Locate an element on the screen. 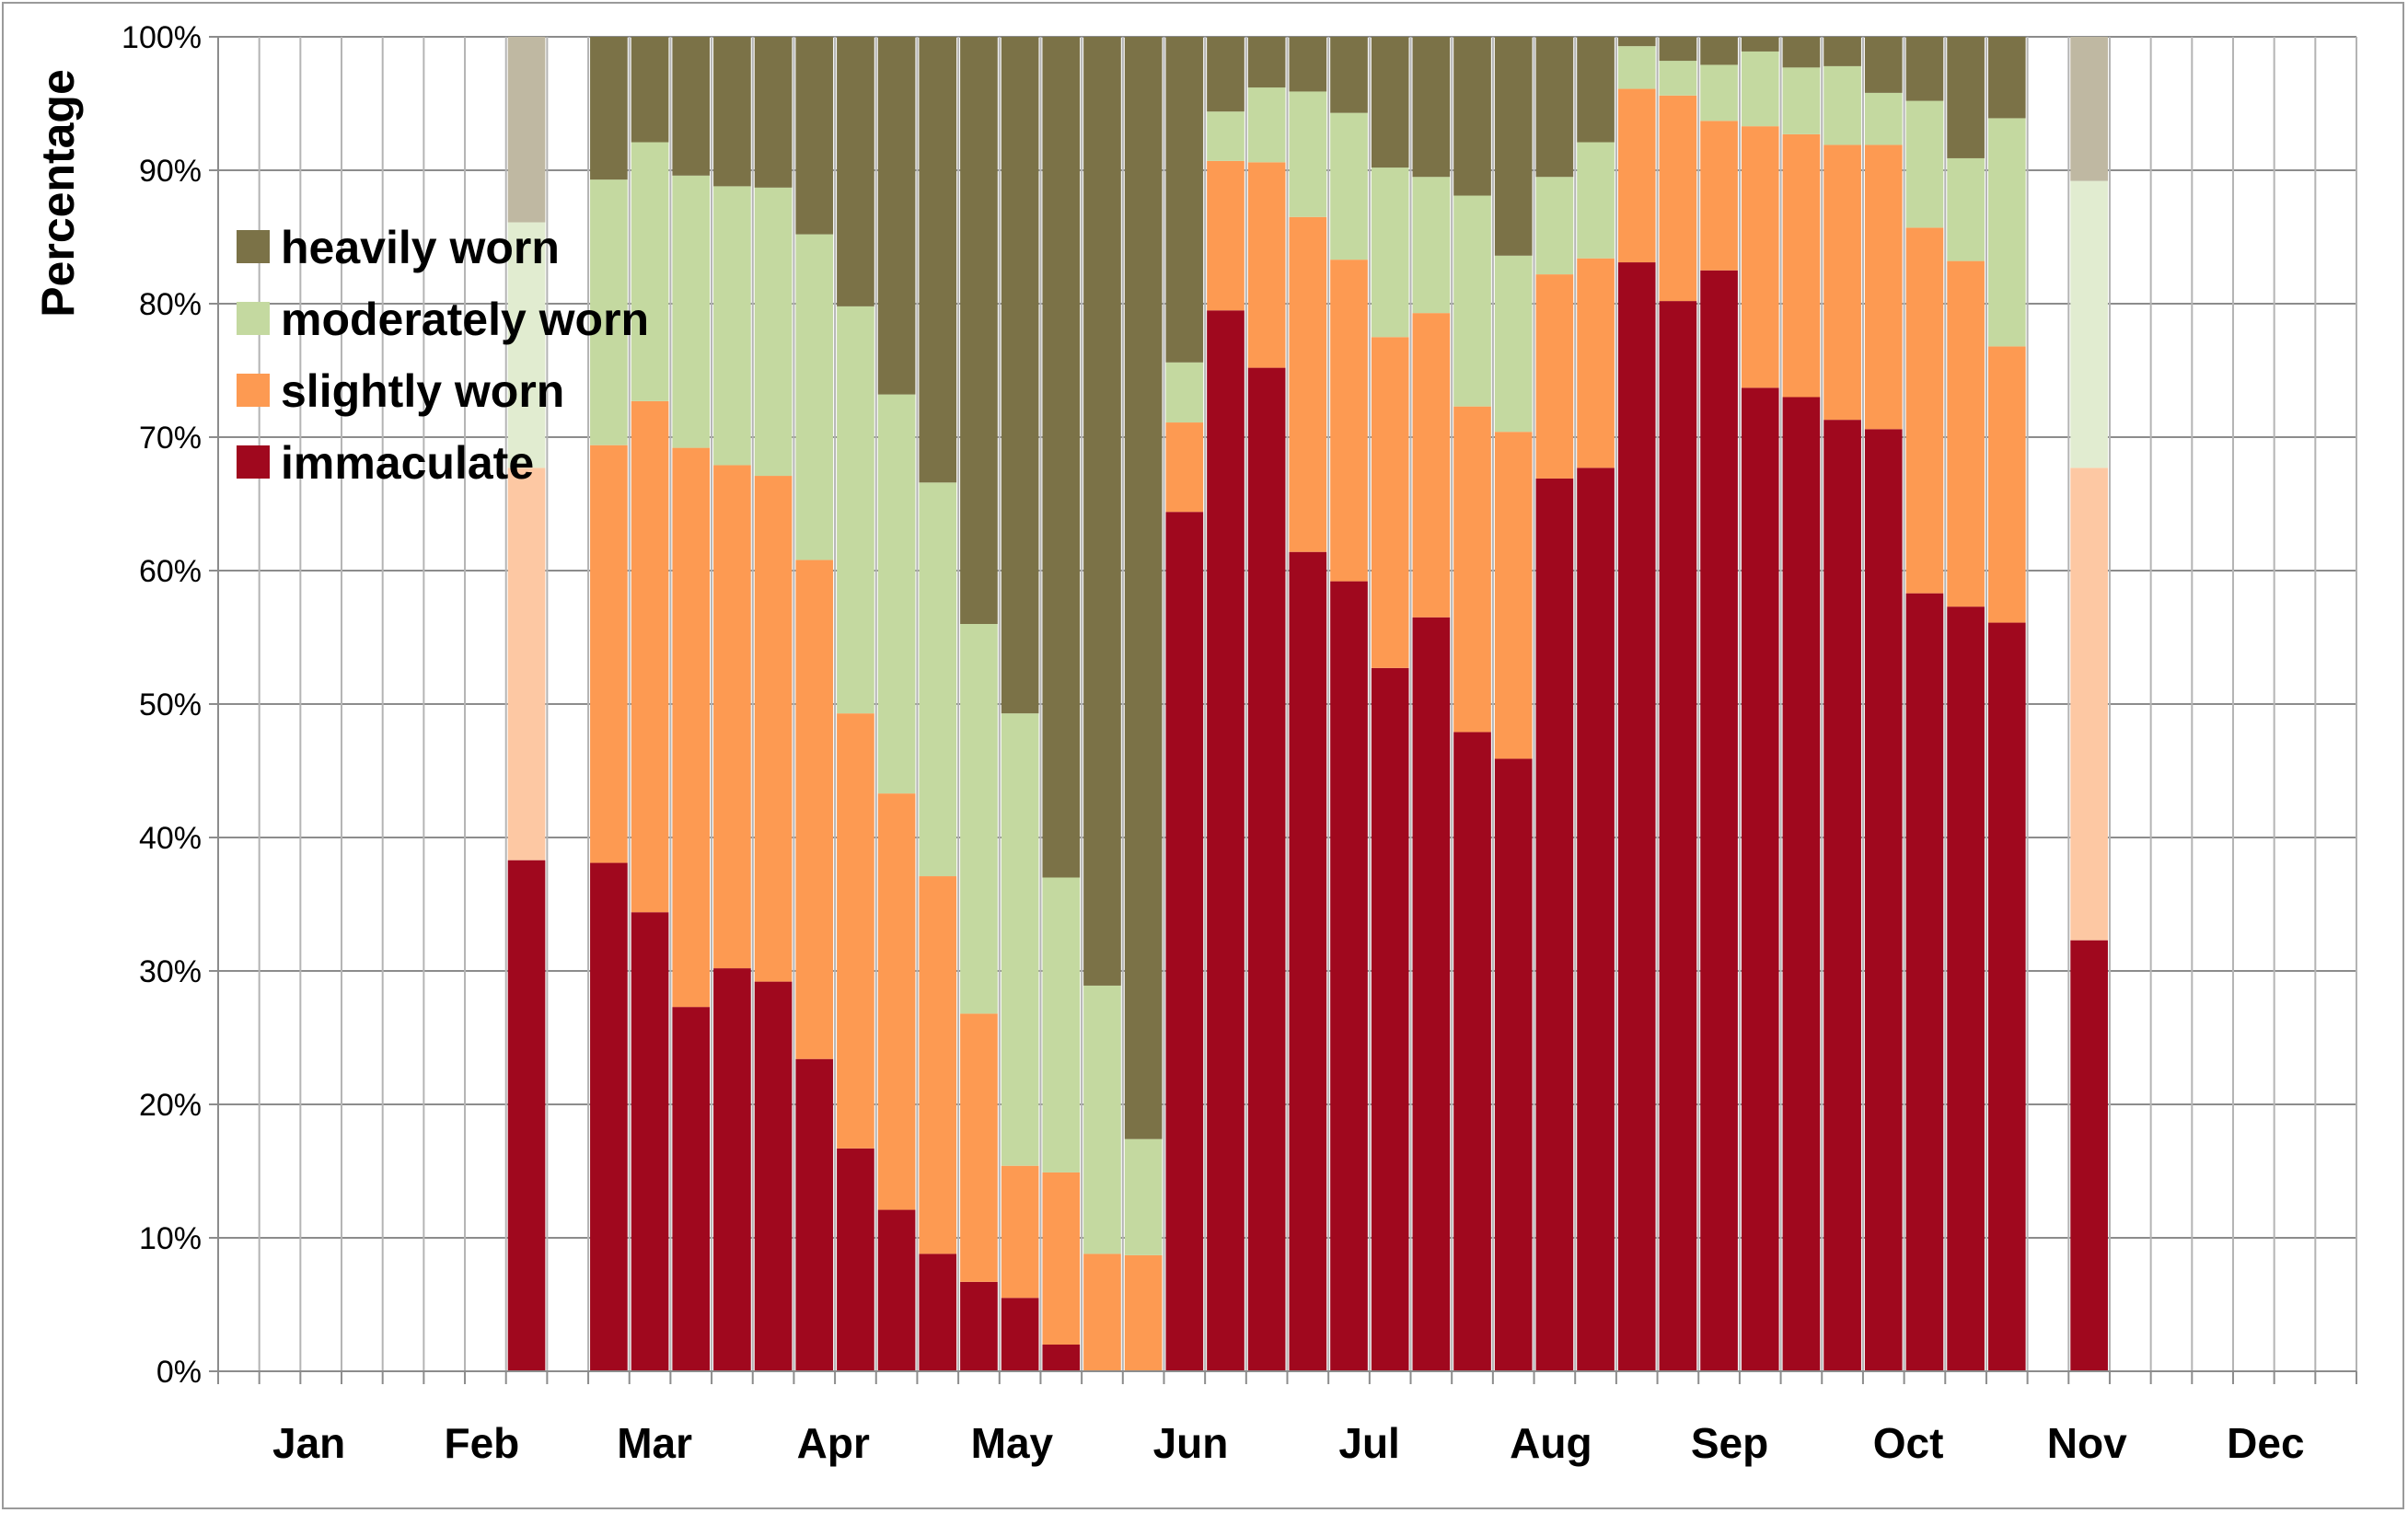  y-tick-label: 90% is located at coordinates (170, 171).